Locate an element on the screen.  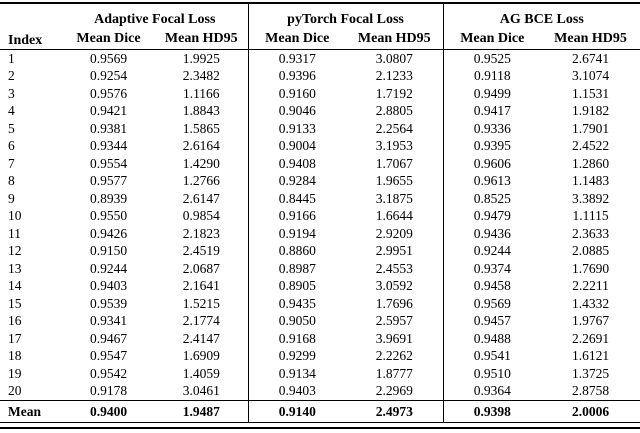
table-row: 7 0.9554 1.4290 0.9408 1.7067 0.9606 1.2860 is located at coordinates (320, 164).